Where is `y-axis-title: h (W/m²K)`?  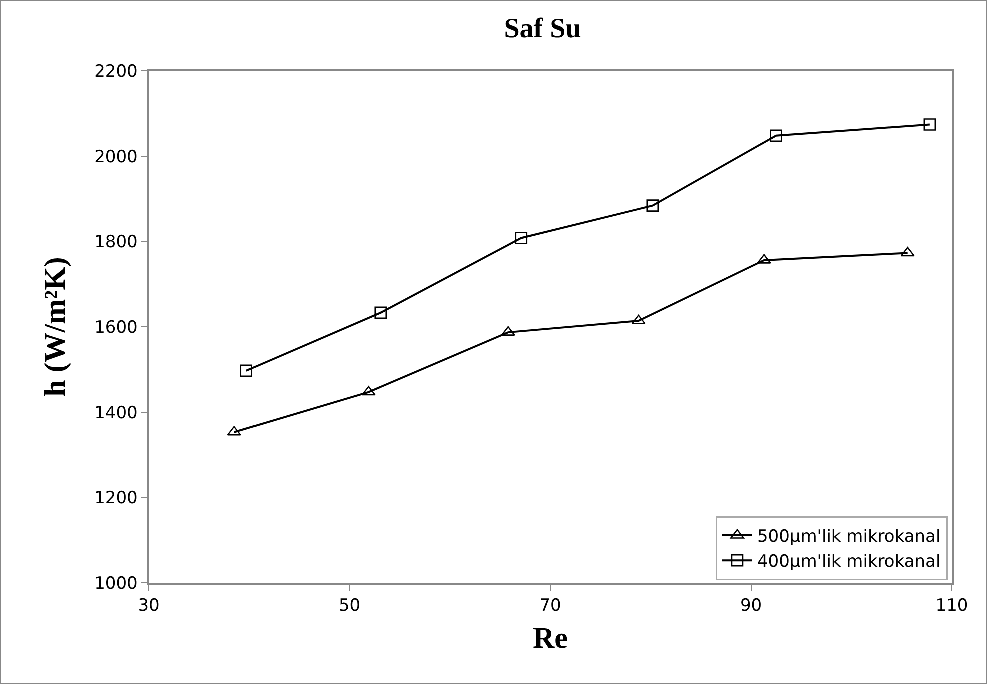 y-axis-title: h (W/m²K) is located at coordinates (55, 327).